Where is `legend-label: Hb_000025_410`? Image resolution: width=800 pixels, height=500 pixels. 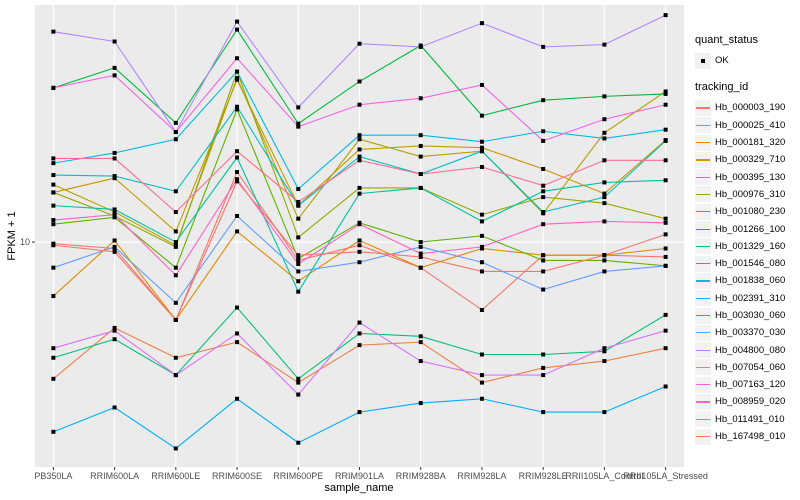
legend-label: Hb_000025_410 is located at coordinates (750, 125).